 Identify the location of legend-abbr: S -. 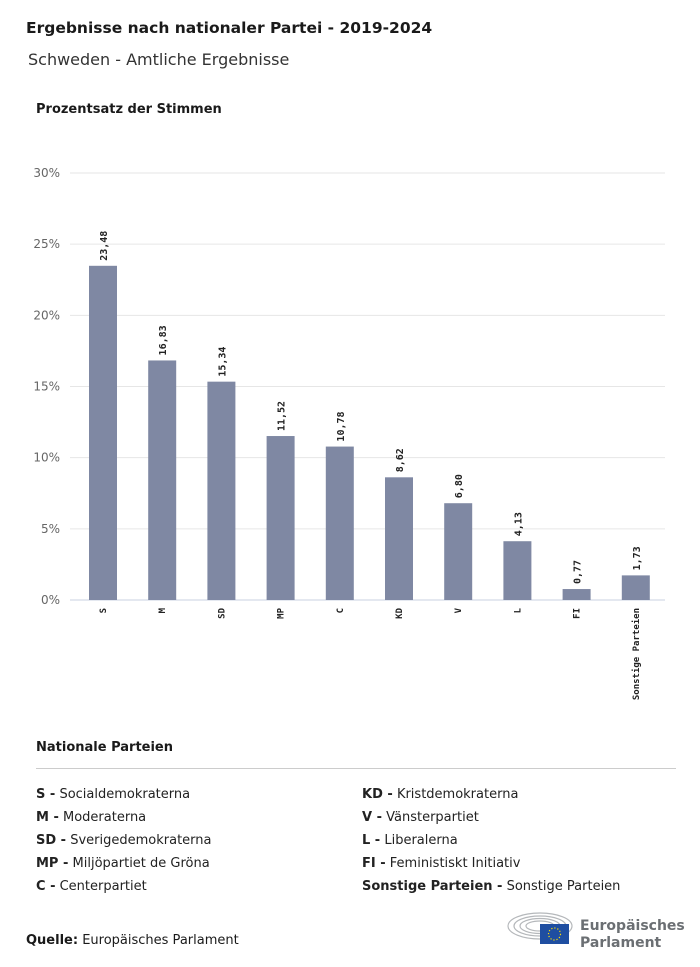
(46, 794).